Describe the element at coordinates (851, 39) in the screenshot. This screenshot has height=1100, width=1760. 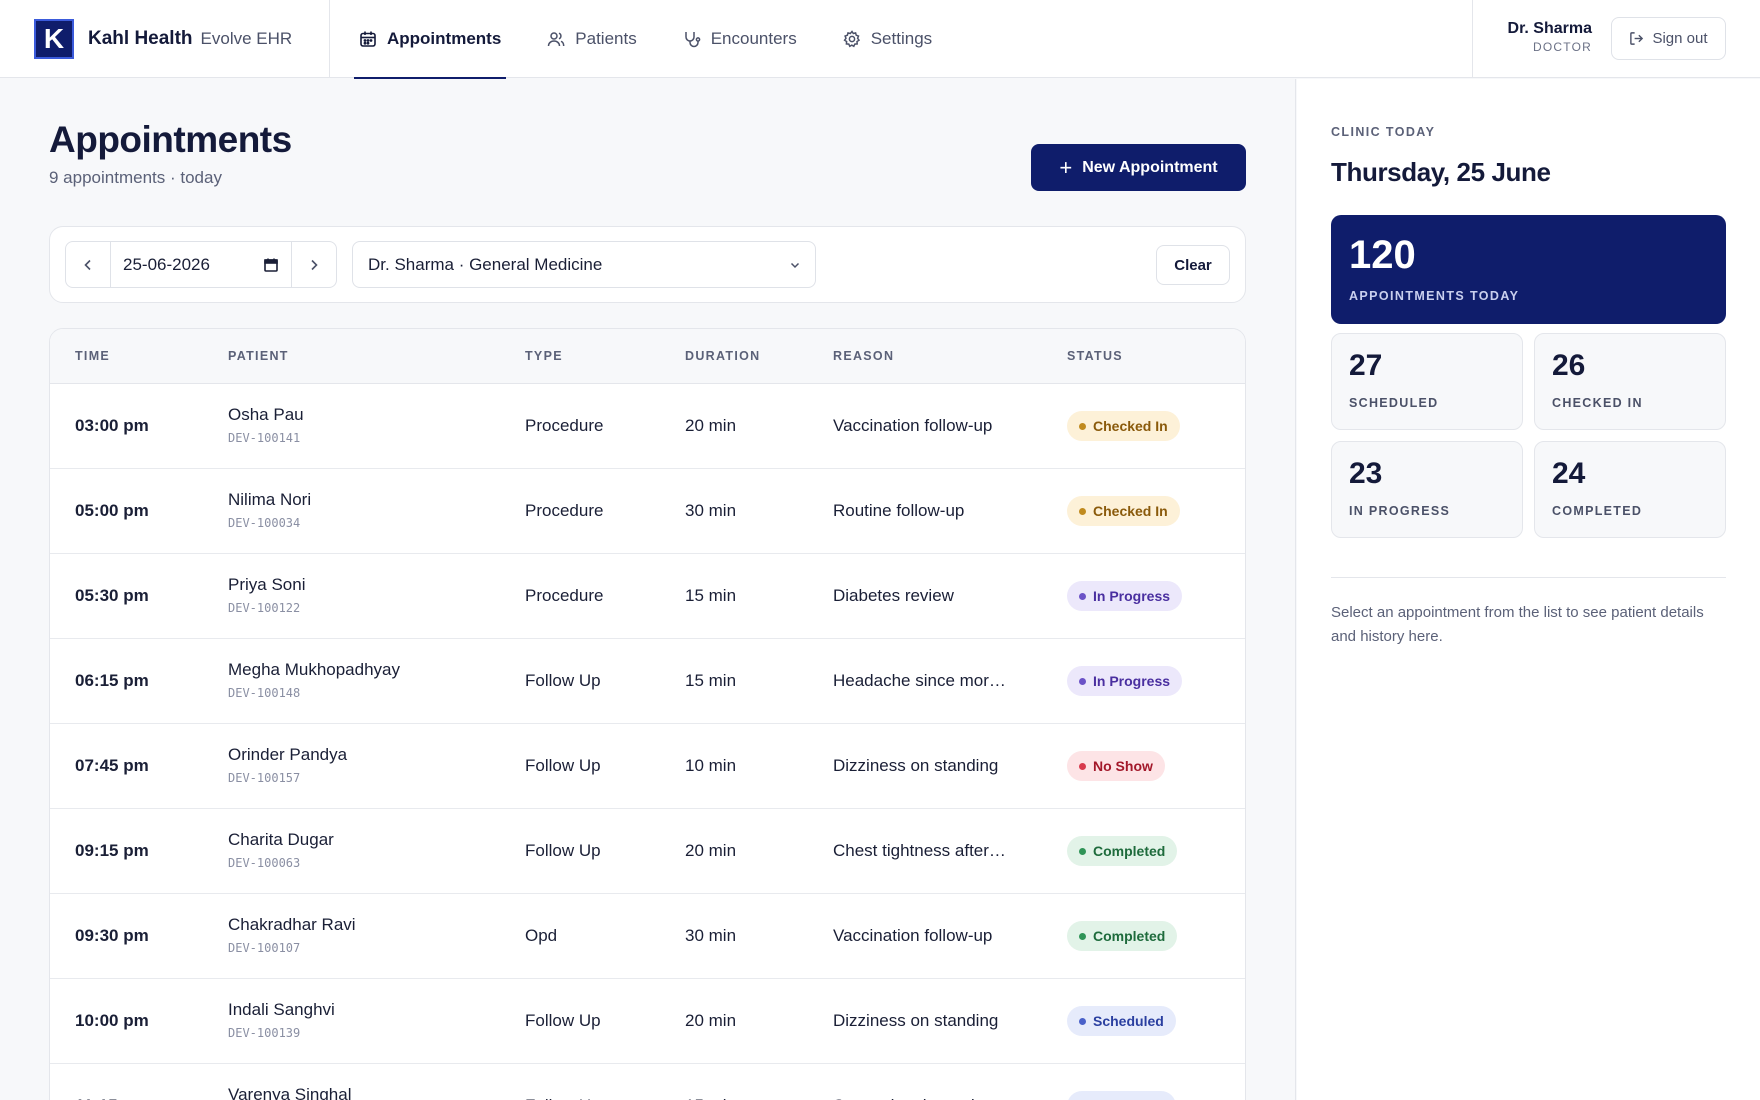
I see `gear-icon` at that location.